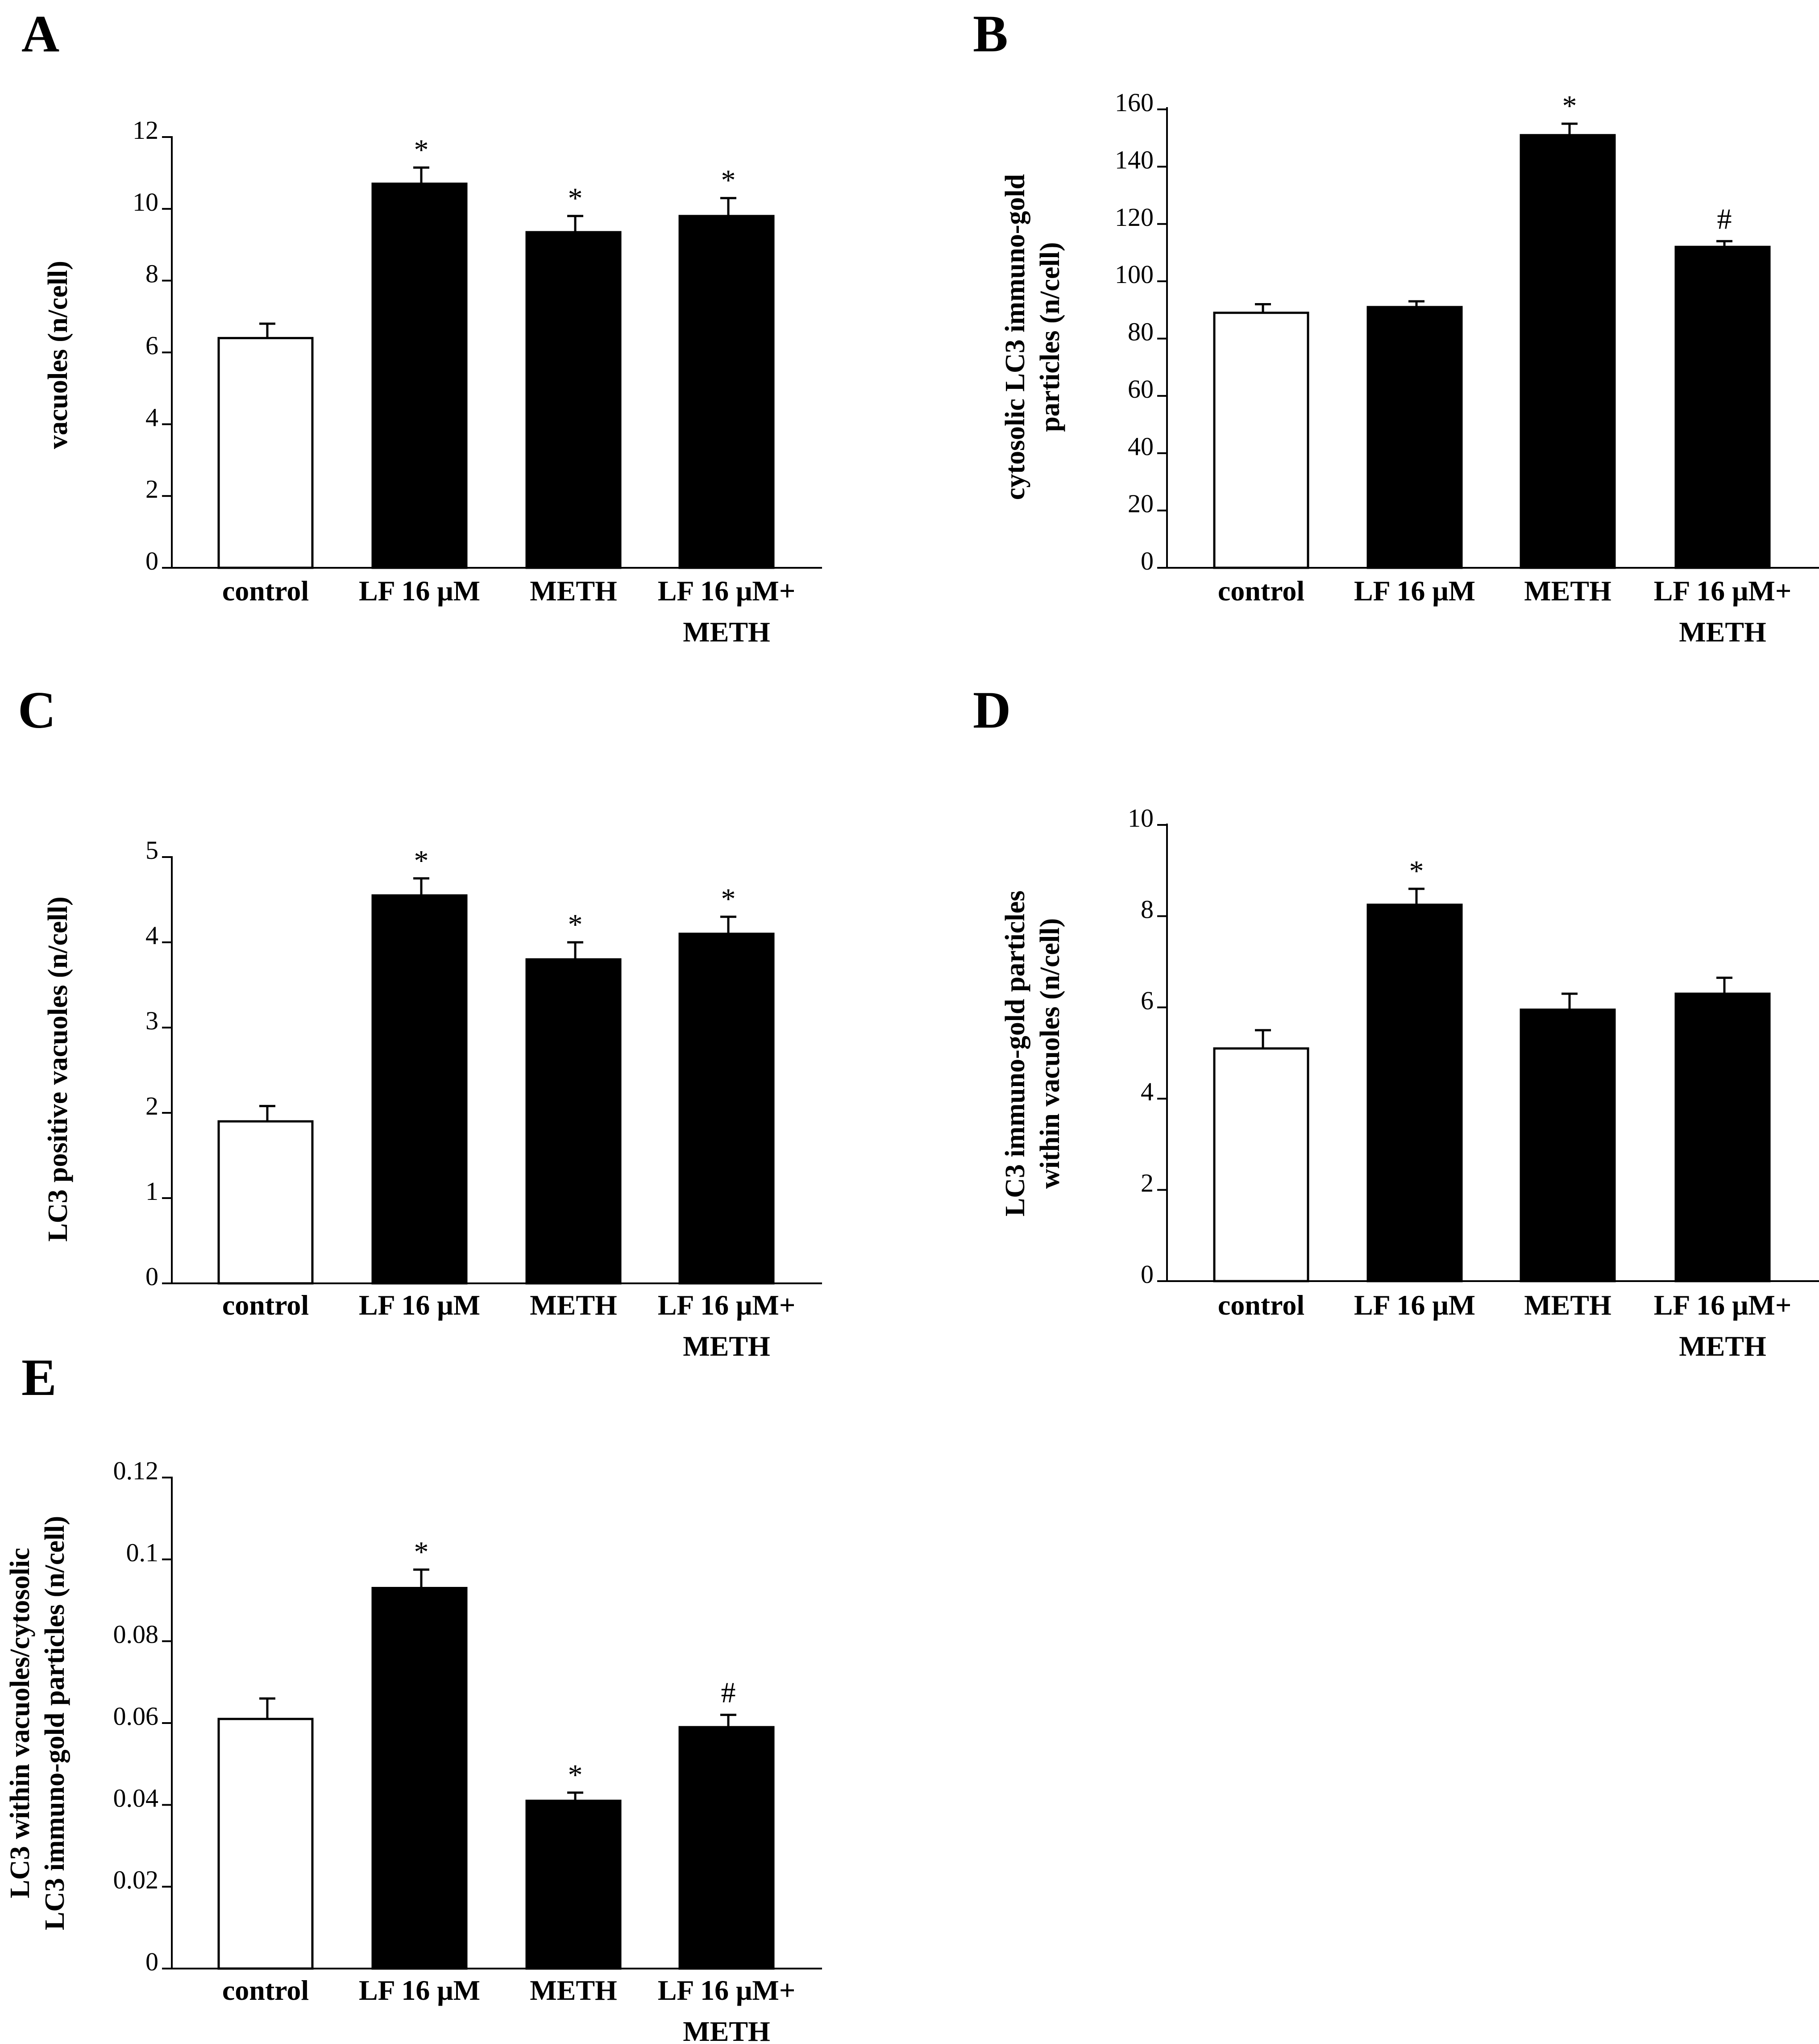 The width and height of the screenshot is (1819, 2044). Describe the element at coordinates (40, 33) in the screenshot. I see `panel-label: A` at that location.